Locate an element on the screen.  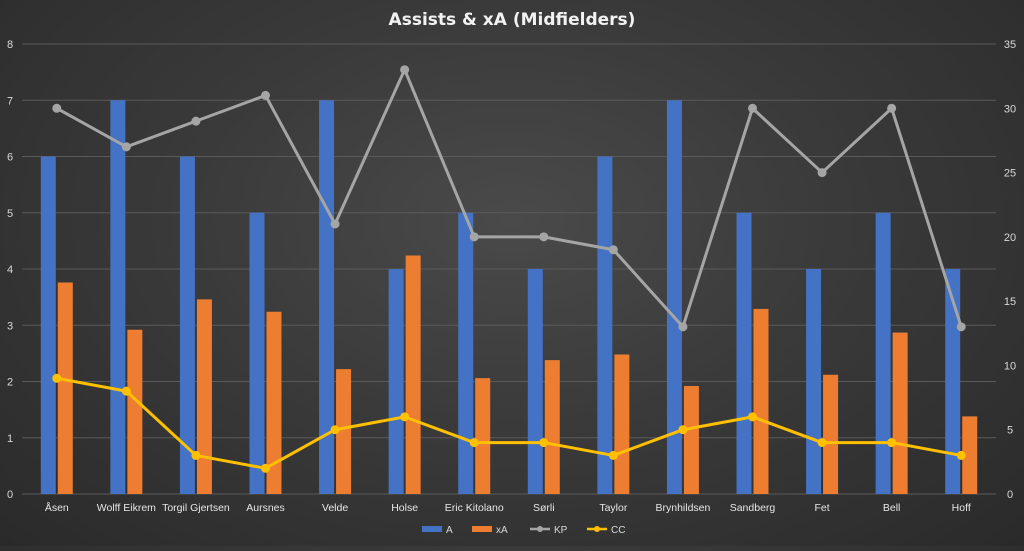
x-category-label: Wolff Eikrem is located at coordinates (126, 508).